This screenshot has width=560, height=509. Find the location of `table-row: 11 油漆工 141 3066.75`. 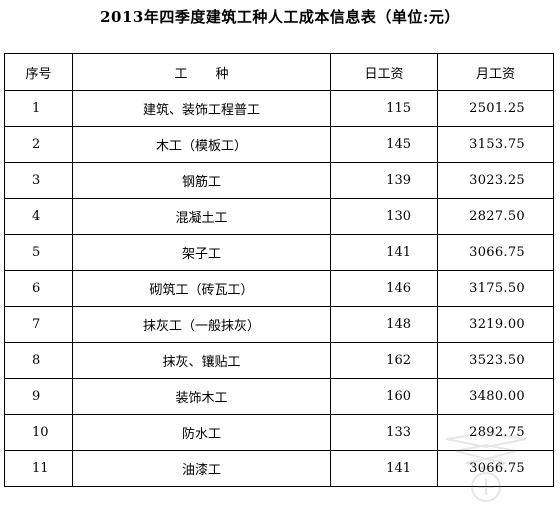

table-row: 11 油漆工 141 3066.75 is located at coordinates (279, 468).